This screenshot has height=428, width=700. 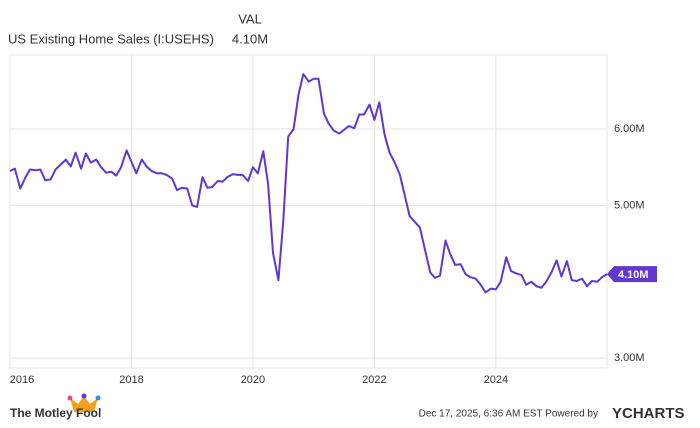 I want to click on timestamp: Dec 17, 2025, 6:36 AM EST Powered by, so click(x=508, y=414).